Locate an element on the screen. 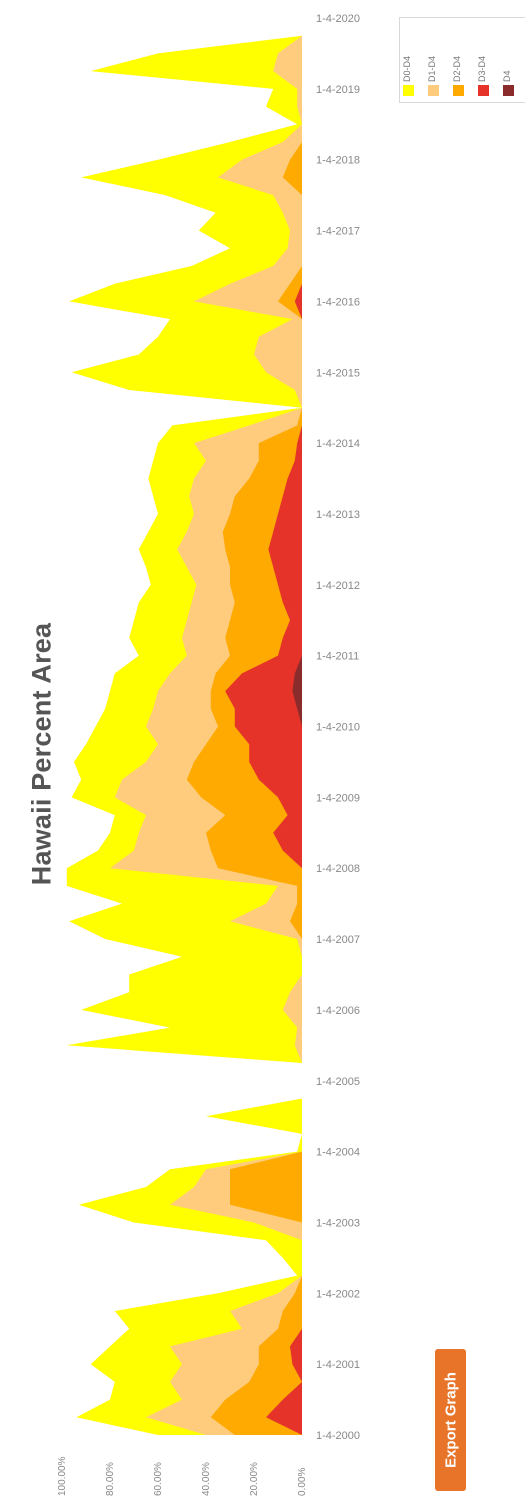 The height and width of the screenshot is (1507, 525). y-tick-label: 40.00% is located at coordinates (206, 1479).